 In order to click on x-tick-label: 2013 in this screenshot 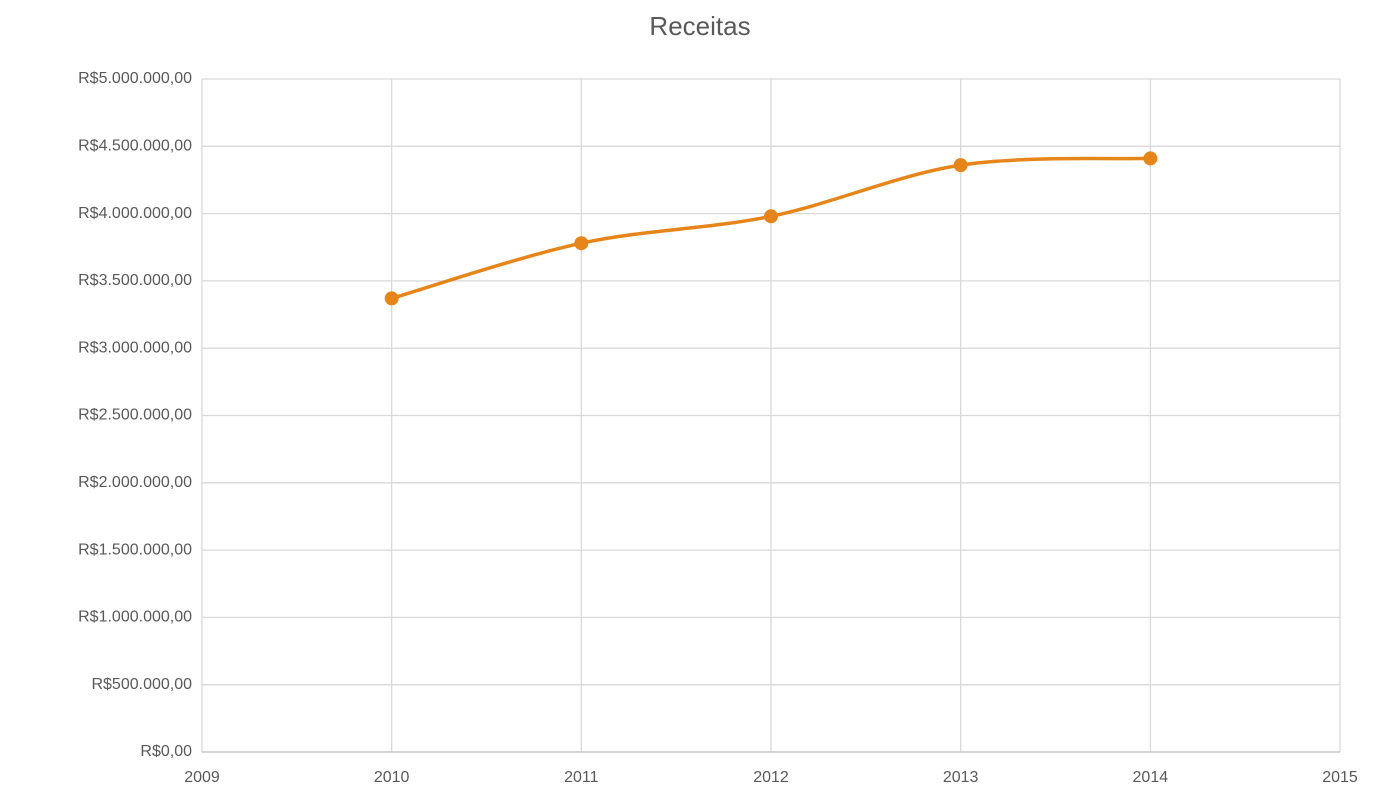, I will do `click(961, 777)`.